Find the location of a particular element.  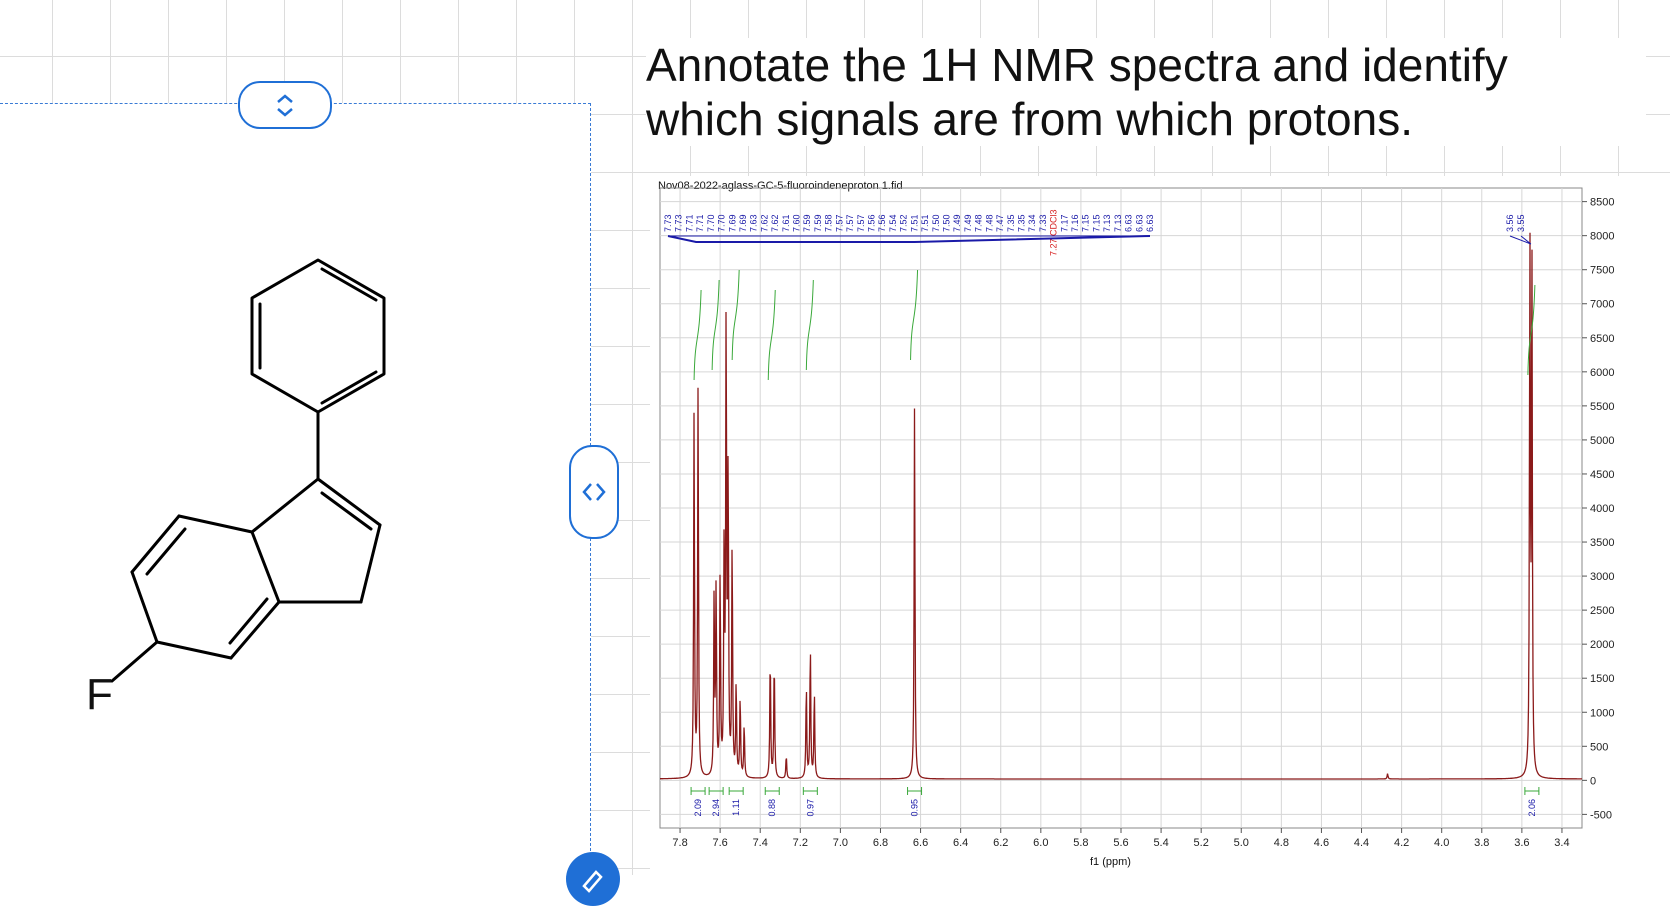

peak-label: 7.63 is located at coordinates (754, 223).